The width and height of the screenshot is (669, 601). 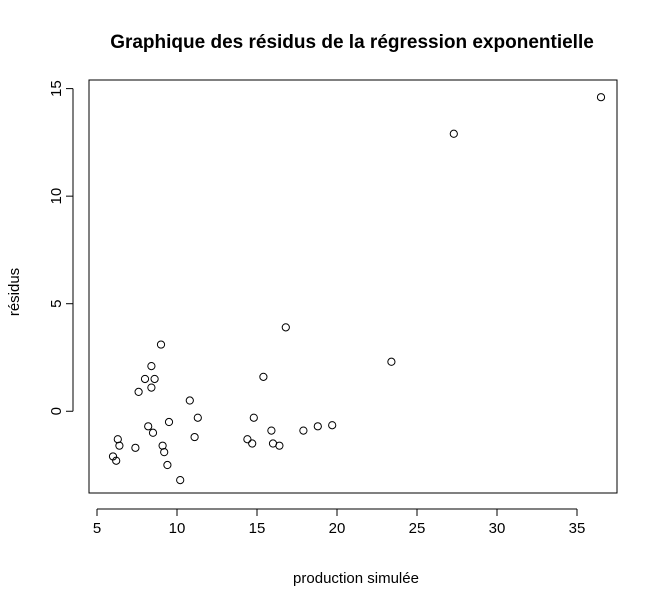 I want to click on y-axis: 0 5 10 15, so click(x=61, y=247).